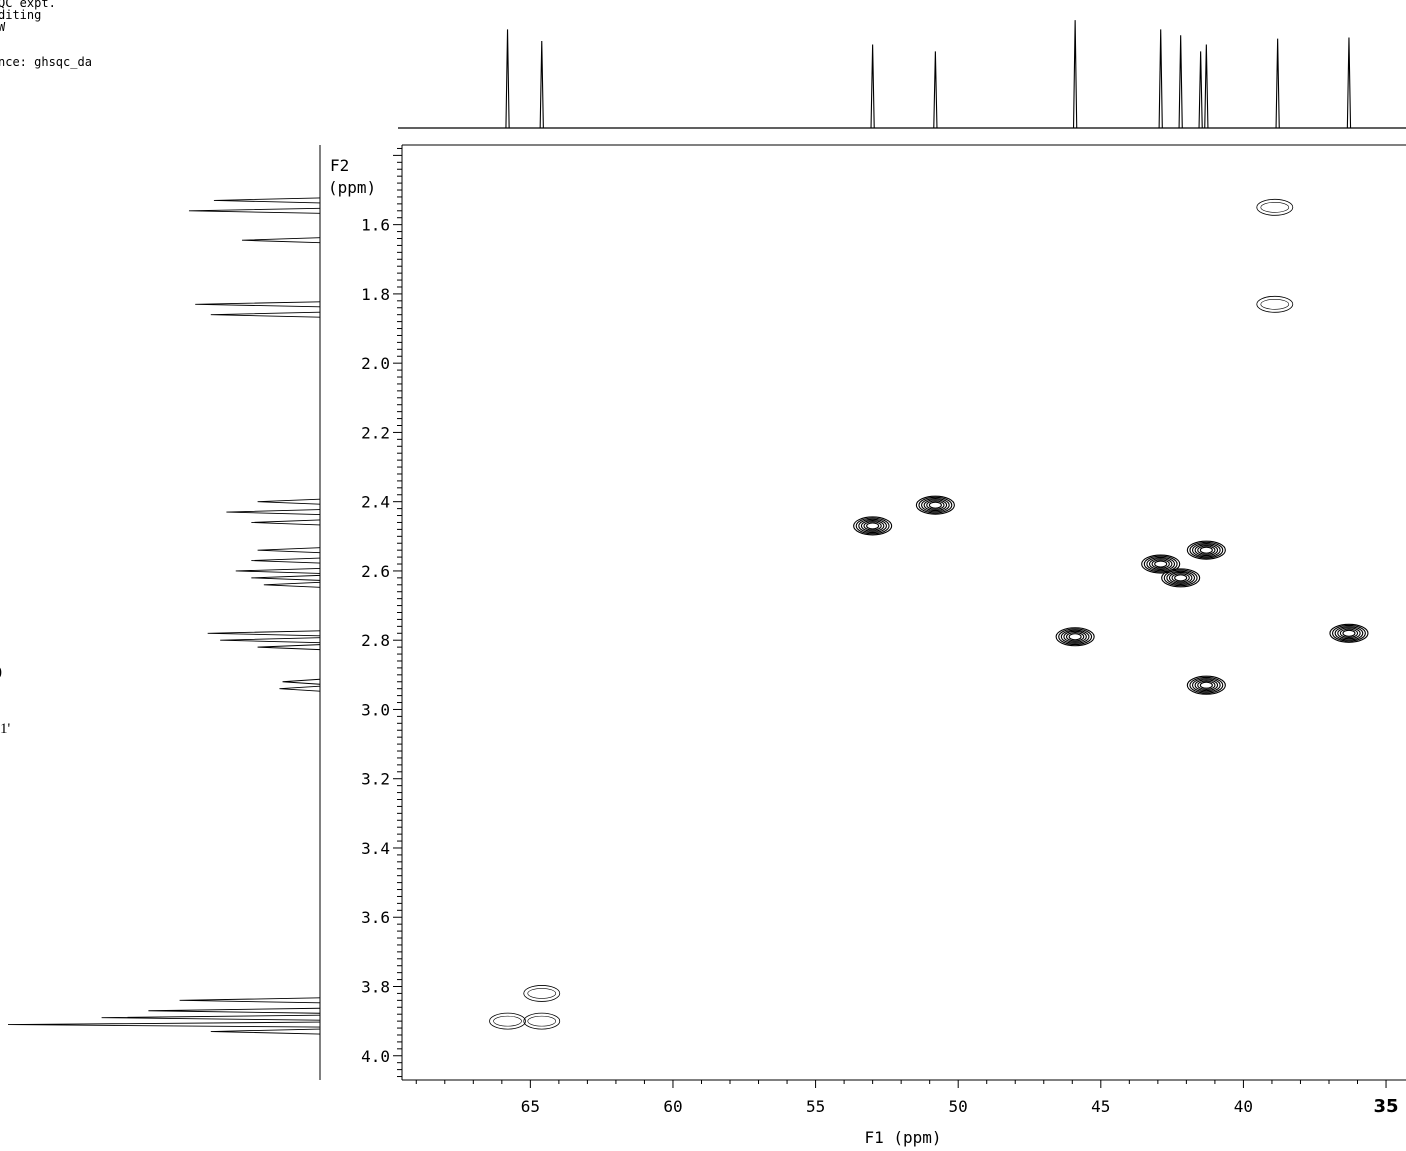 This screenshot has height=1151, width=1406. I want to click on side-note-2: 1', so click(5, 729).